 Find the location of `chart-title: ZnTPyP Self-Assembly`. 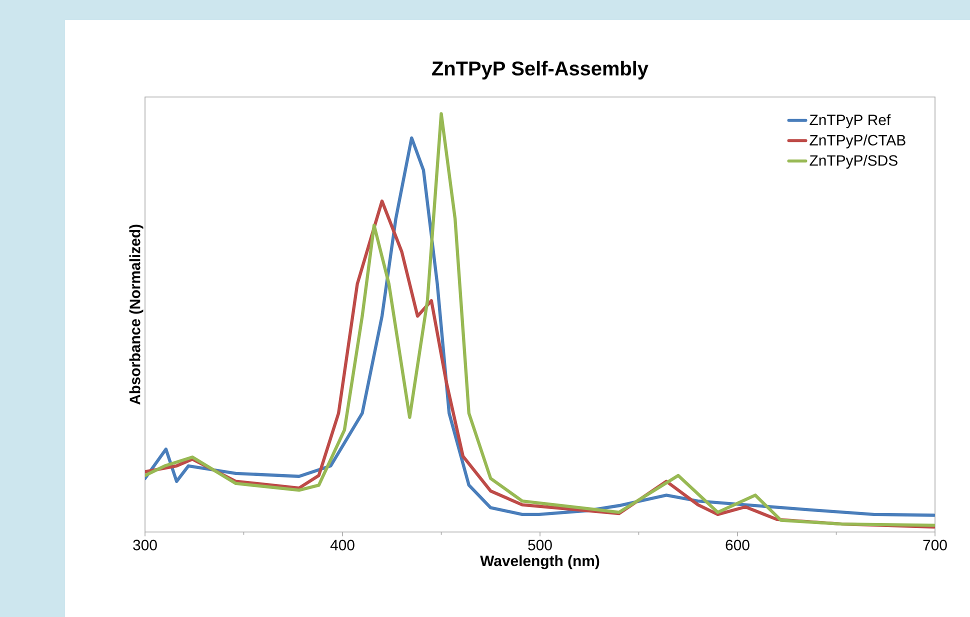

chart-title: ZnTPyP Self-Assembly is located at coordinates (540, 70).